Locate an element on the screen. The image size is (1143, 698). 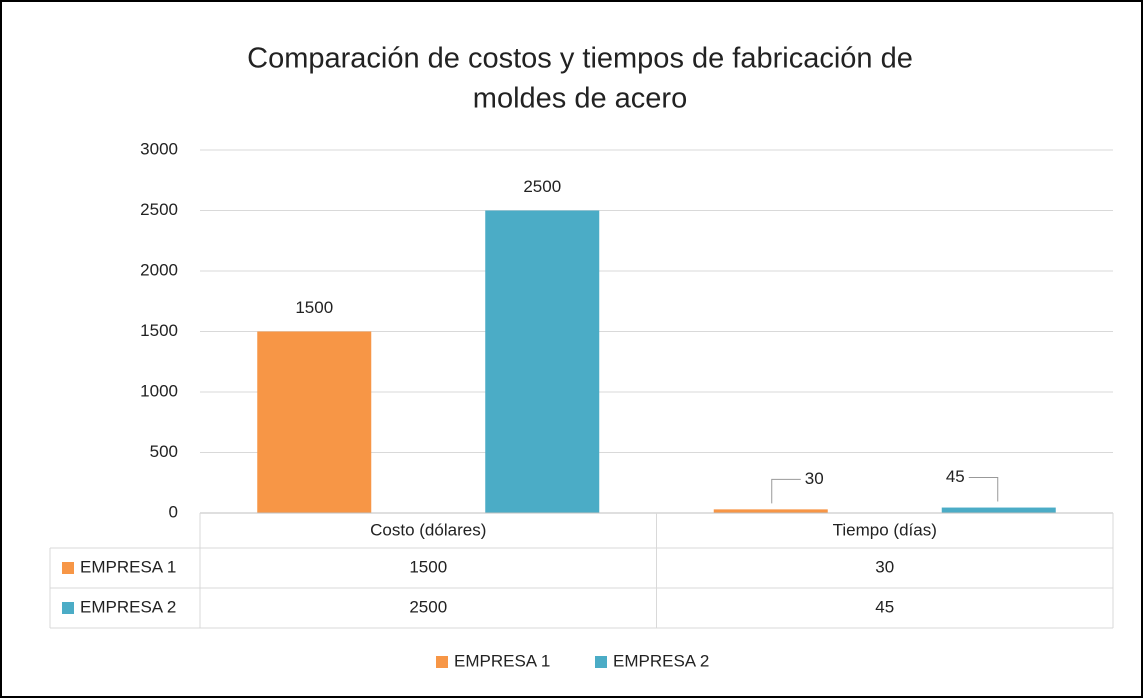
y-tick-label: 1000 is located at coordinates (159, 390).